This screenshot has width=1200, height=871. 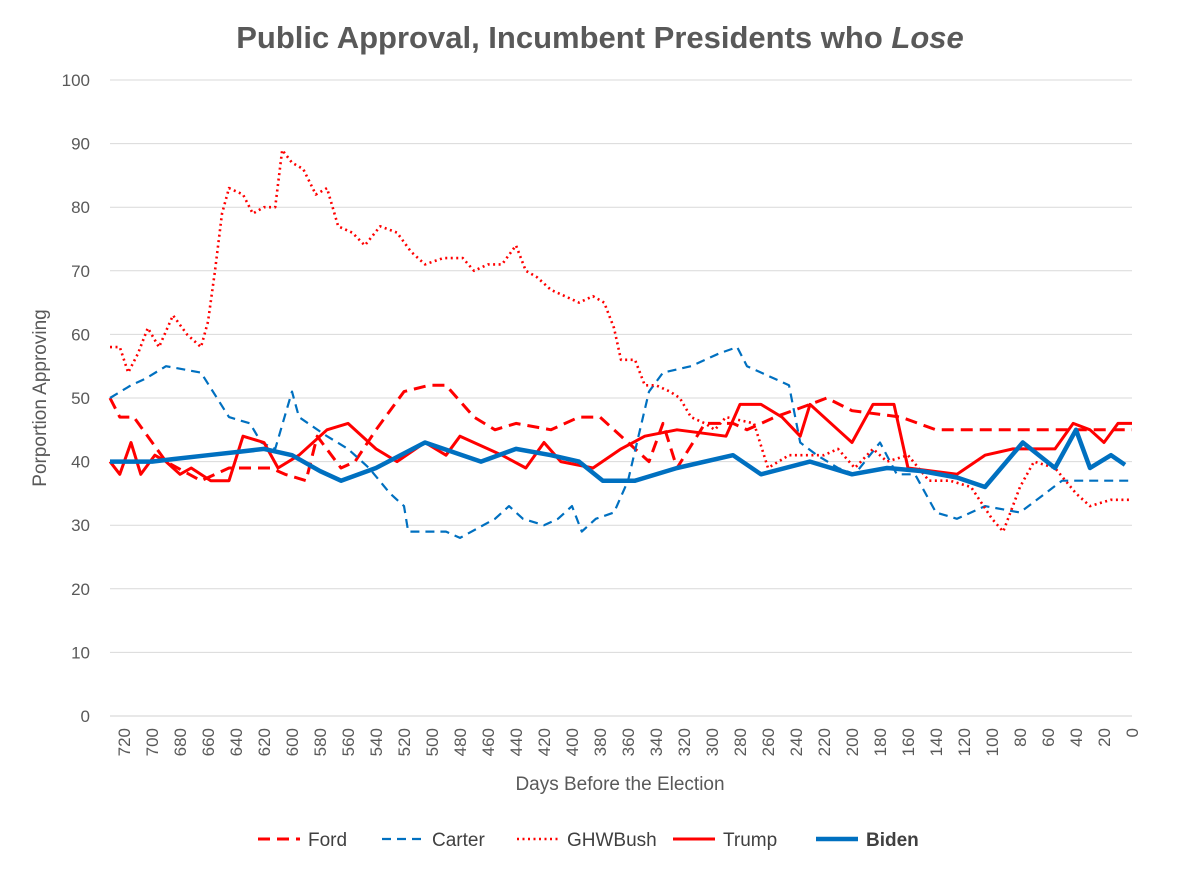 What do you see at coordinates (796, 742) in the screenshot?
I see `x-tick-label: 240` at bounding box center [796, 742].